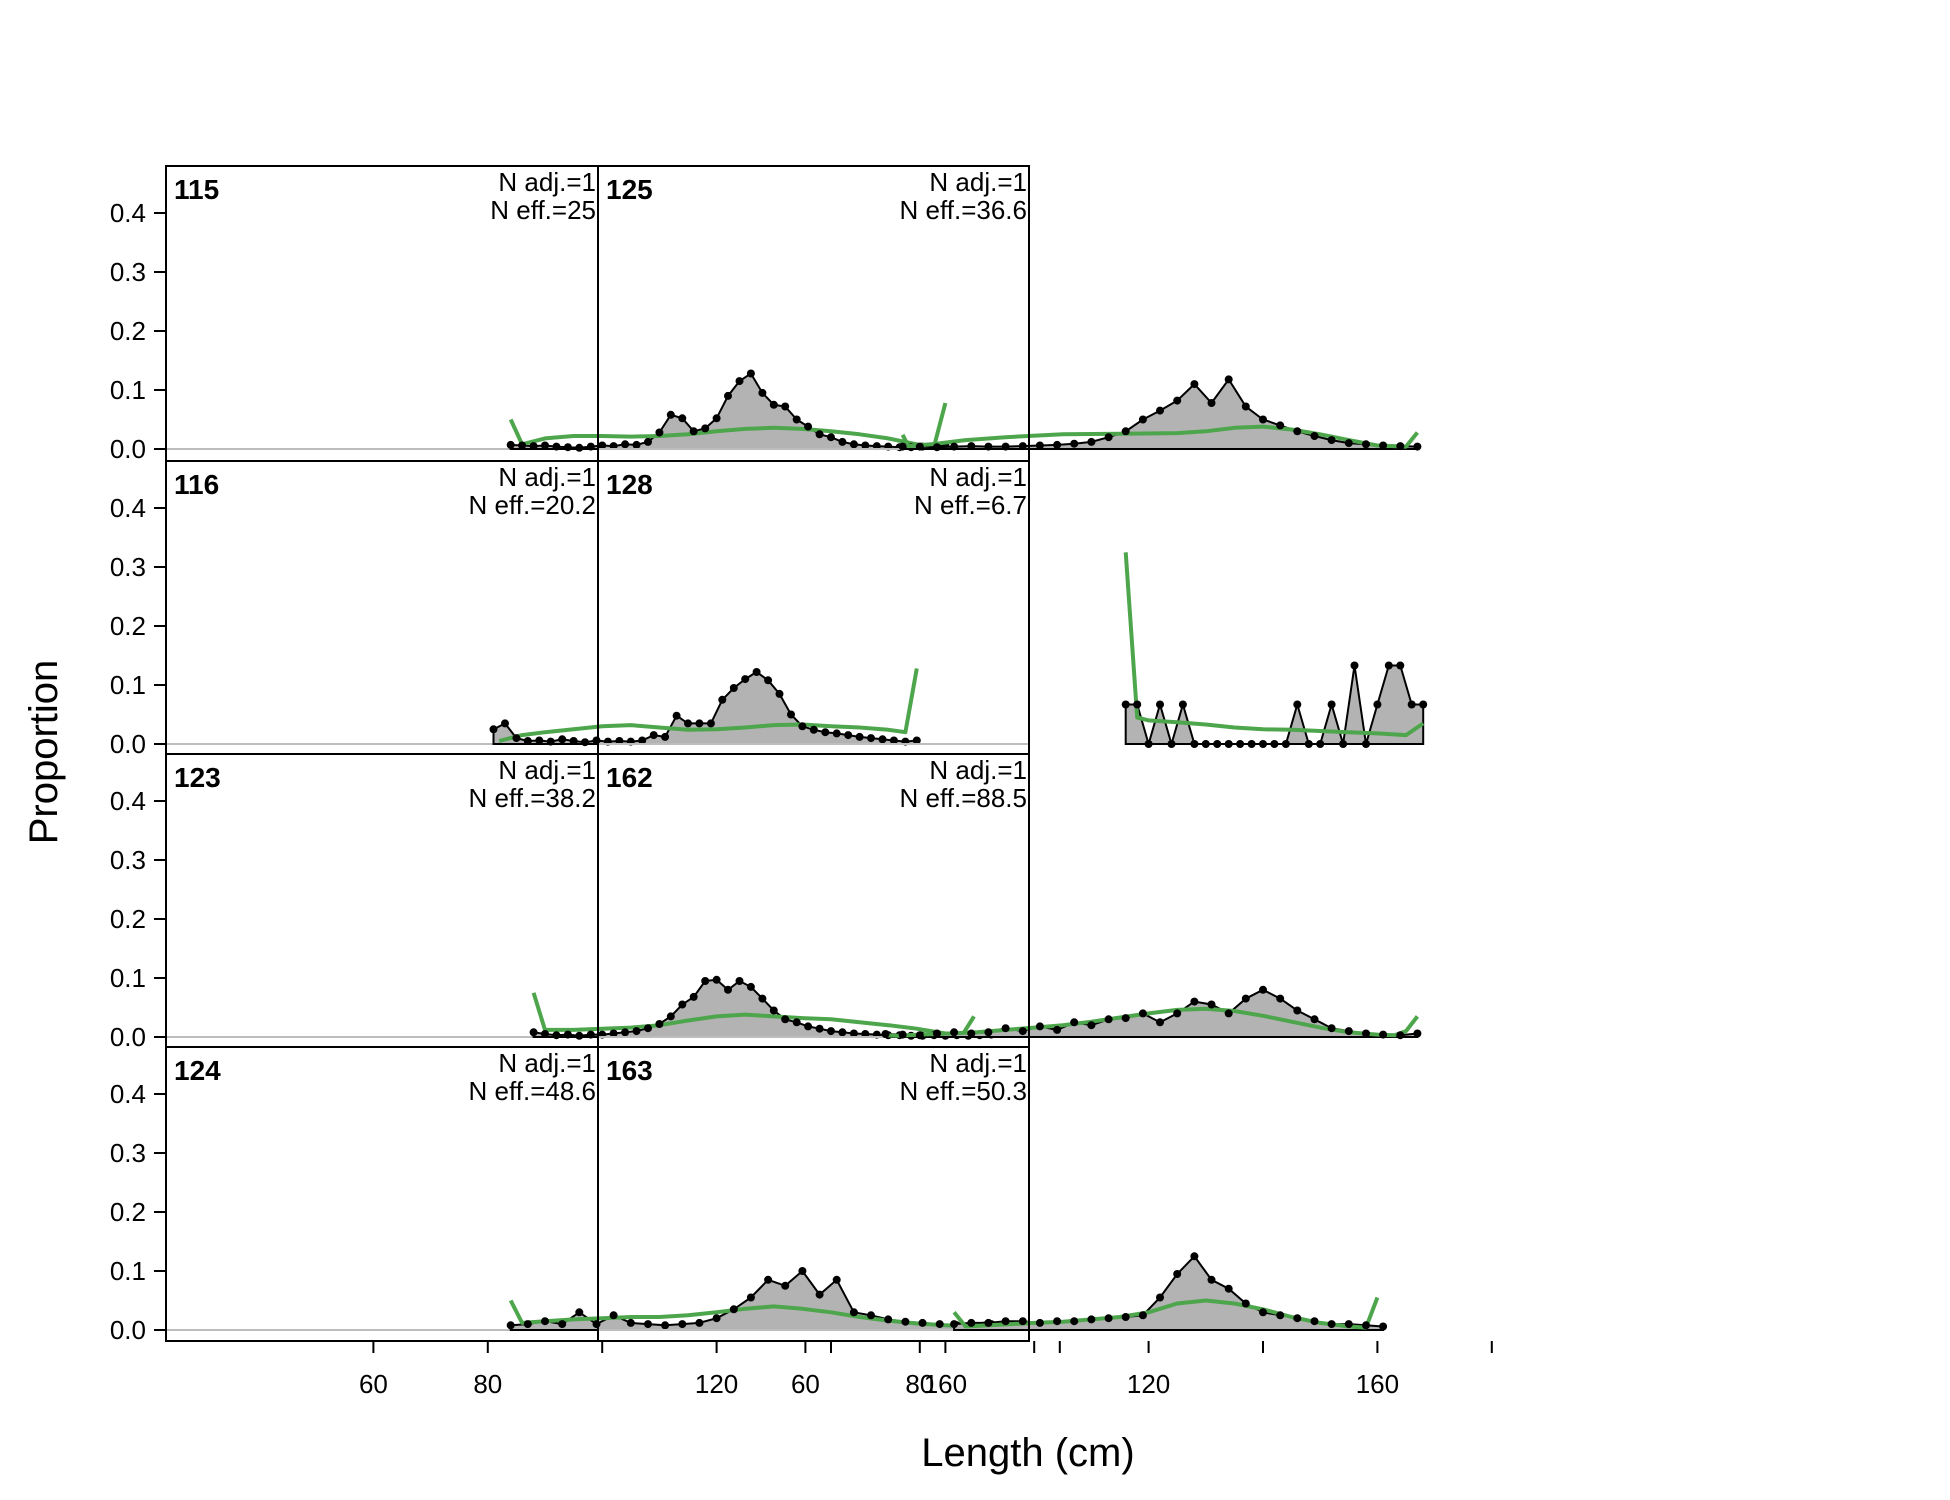  Describe the element at coordinates (970, 505) in the screenshot. I see `n-eff-label: N eff.=6.7` at that location.